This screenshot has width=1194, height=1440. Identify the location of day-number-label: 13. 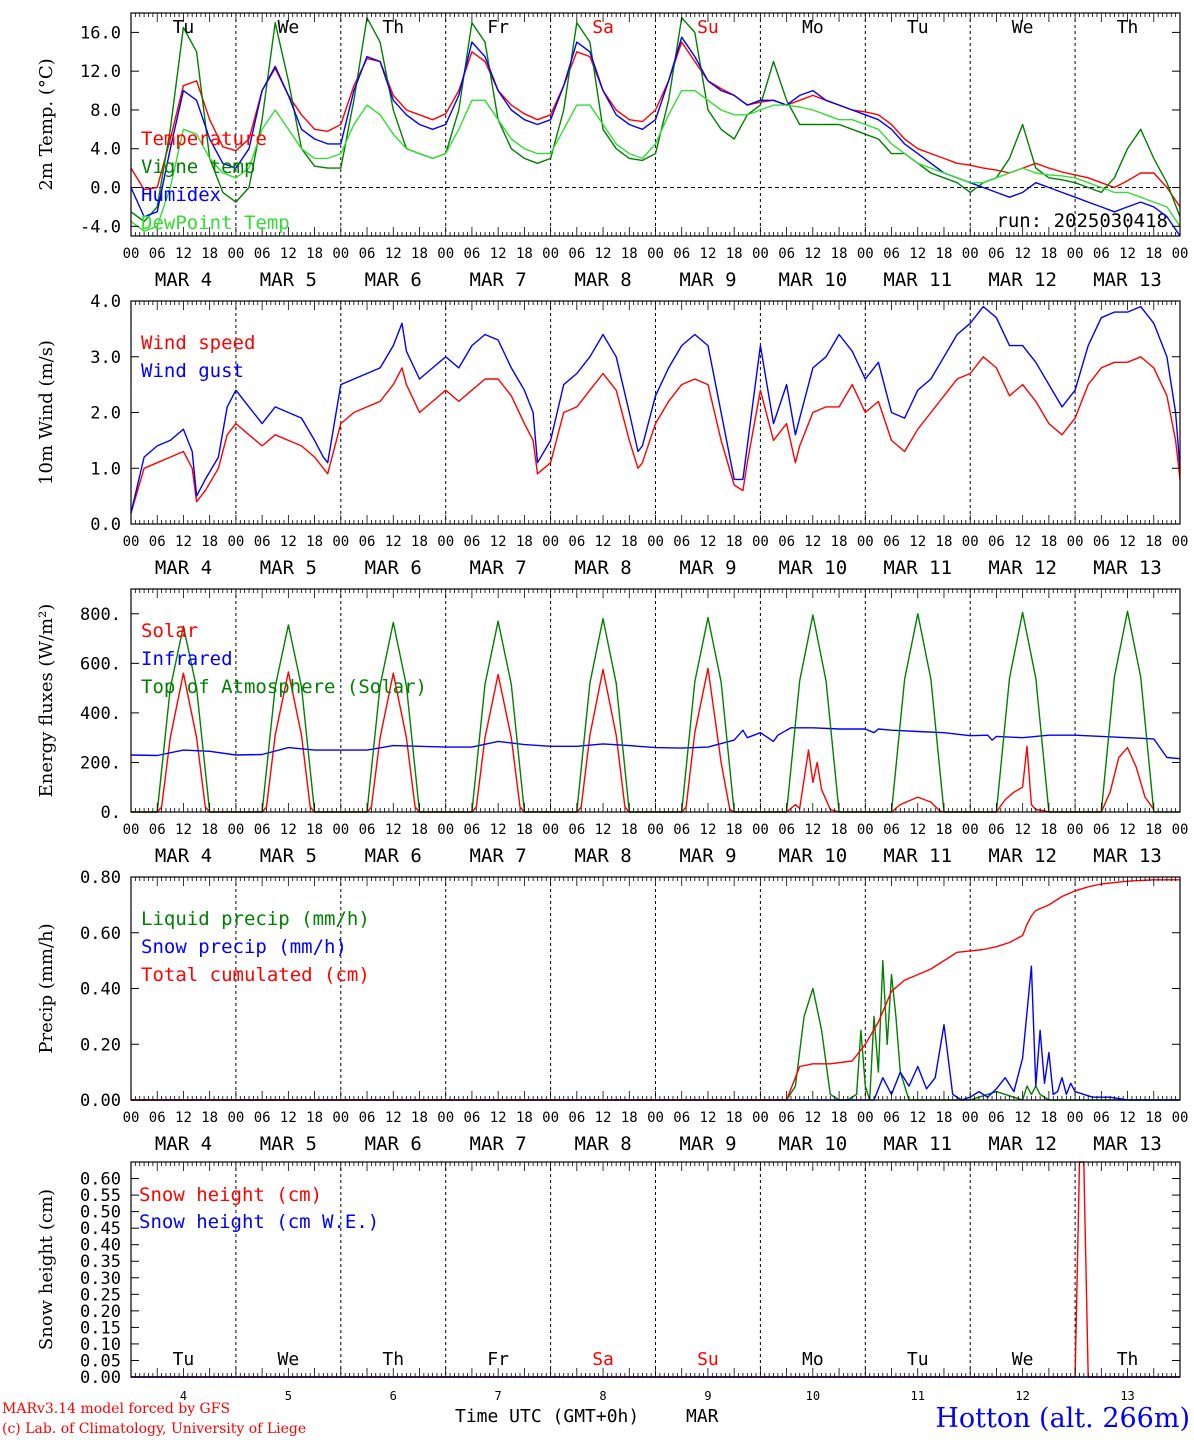
(1127, 1396).